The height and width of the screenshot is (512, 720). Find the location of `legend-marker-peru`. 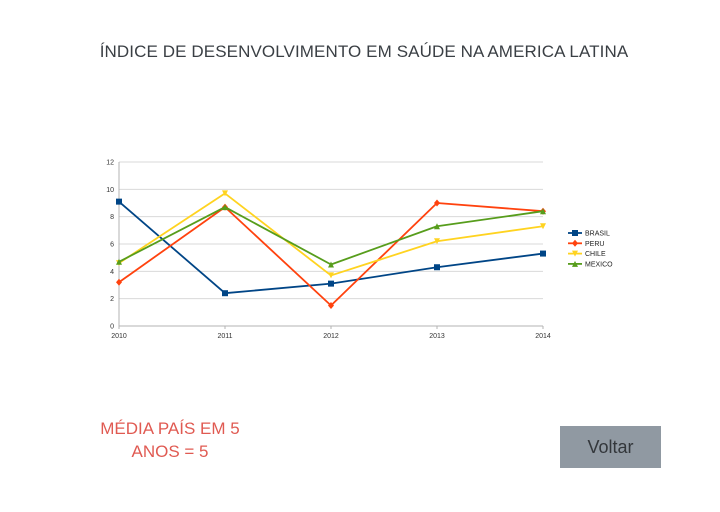

legend-marker-peru is located at coordinates (575, 243).